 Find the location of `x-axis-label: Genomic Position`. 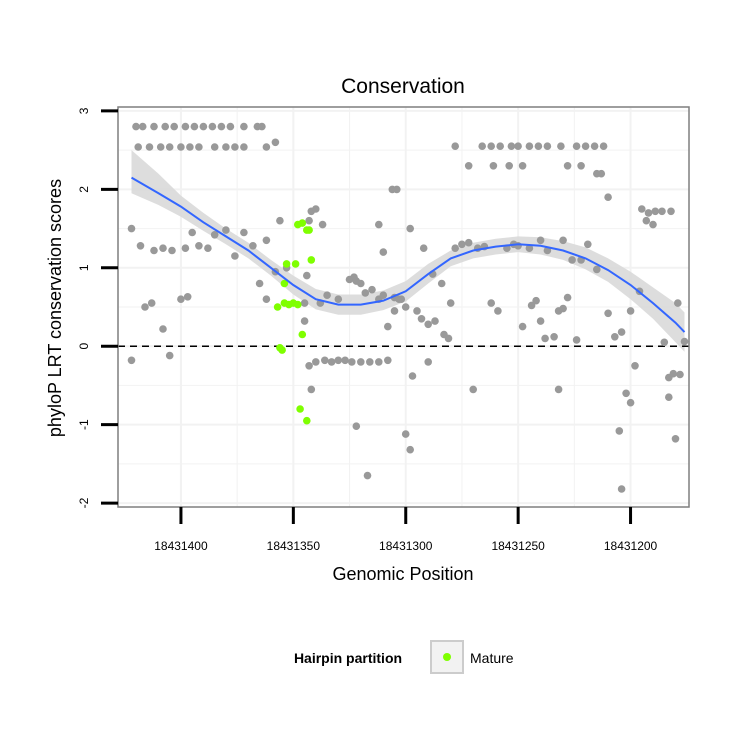

x-axis-label: Genomic Position is located at coordinates (402, 574).